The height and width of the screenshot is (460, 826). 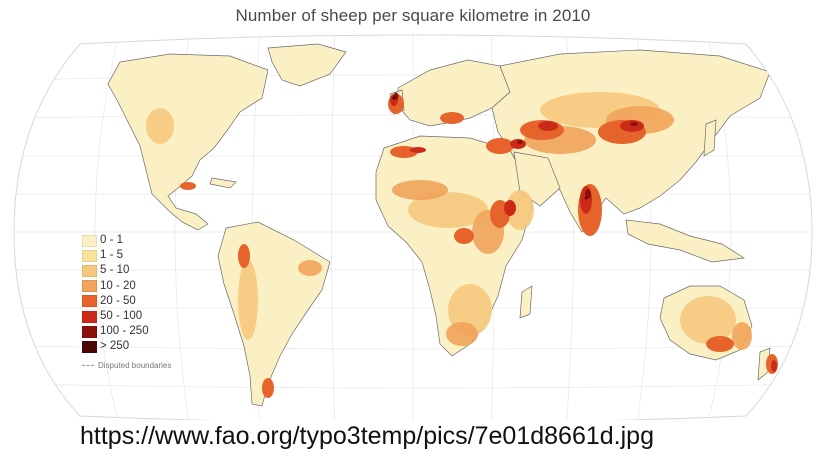 What do you see at coordinates (710, 138) in the screenshot?
I see `japan` at bounding box center [710, 138].